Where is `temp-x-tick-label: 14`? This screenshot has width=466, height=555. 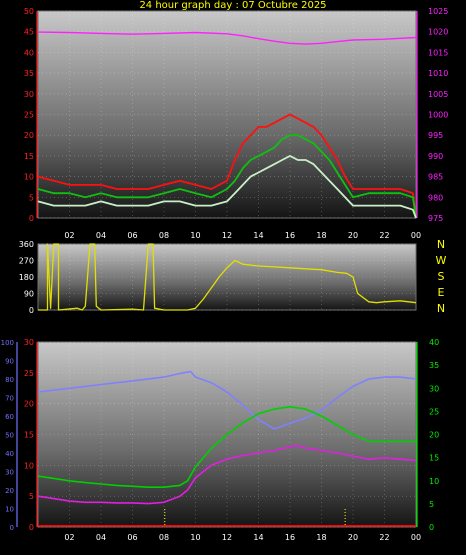
temp-x-tick-label: 14 is located at coordinates (258, 537).